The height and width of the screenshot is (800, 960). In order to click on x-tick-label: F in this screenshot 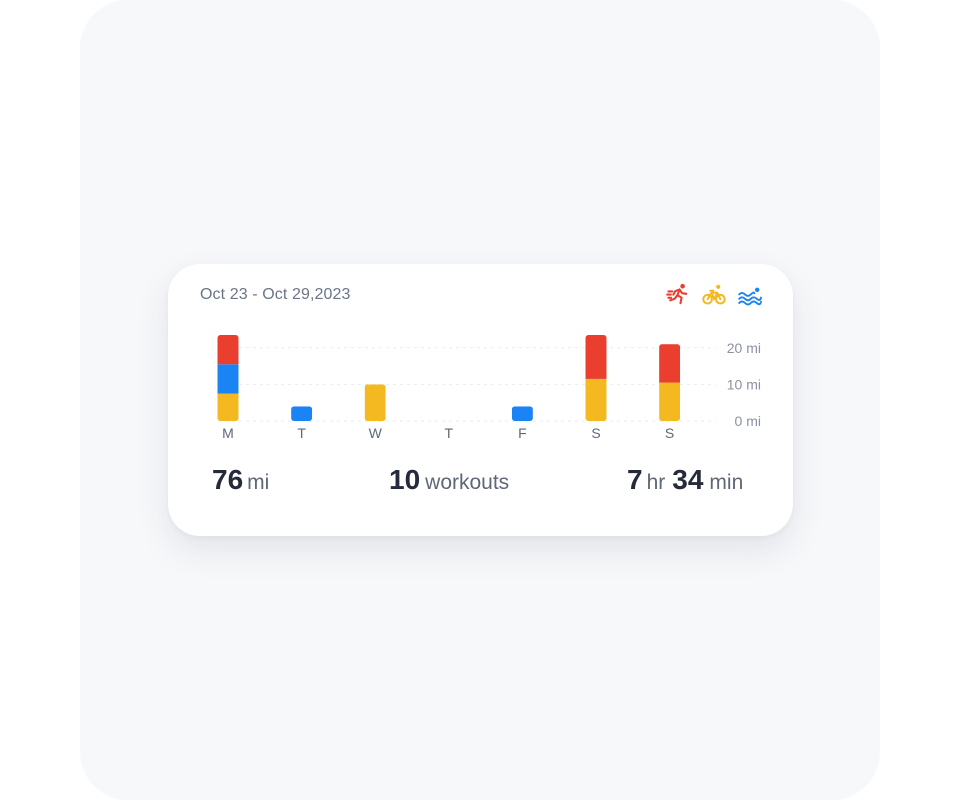, I will do `click(522, 433)`.